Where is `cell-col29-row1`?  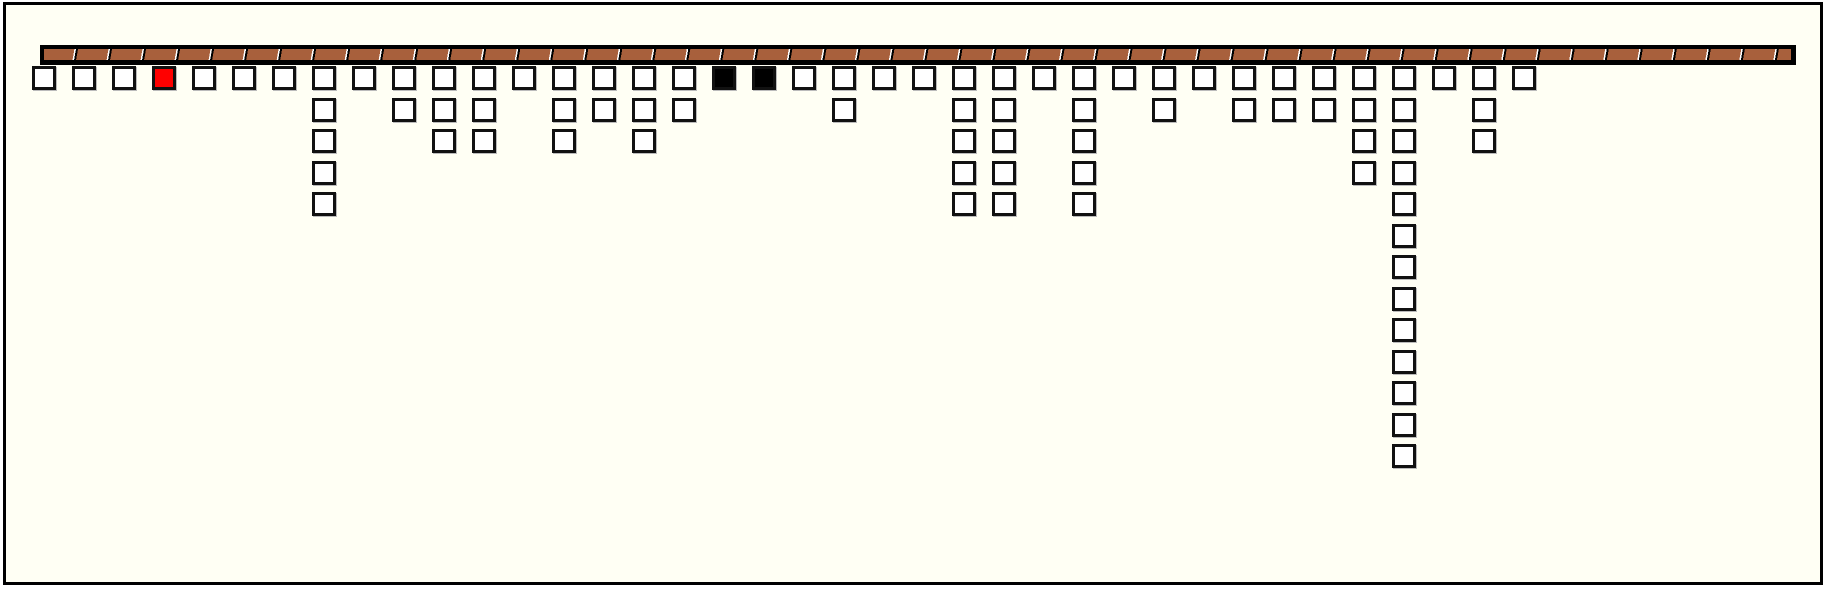
cell-col29-row1 is located at coordinates (1164, 78).